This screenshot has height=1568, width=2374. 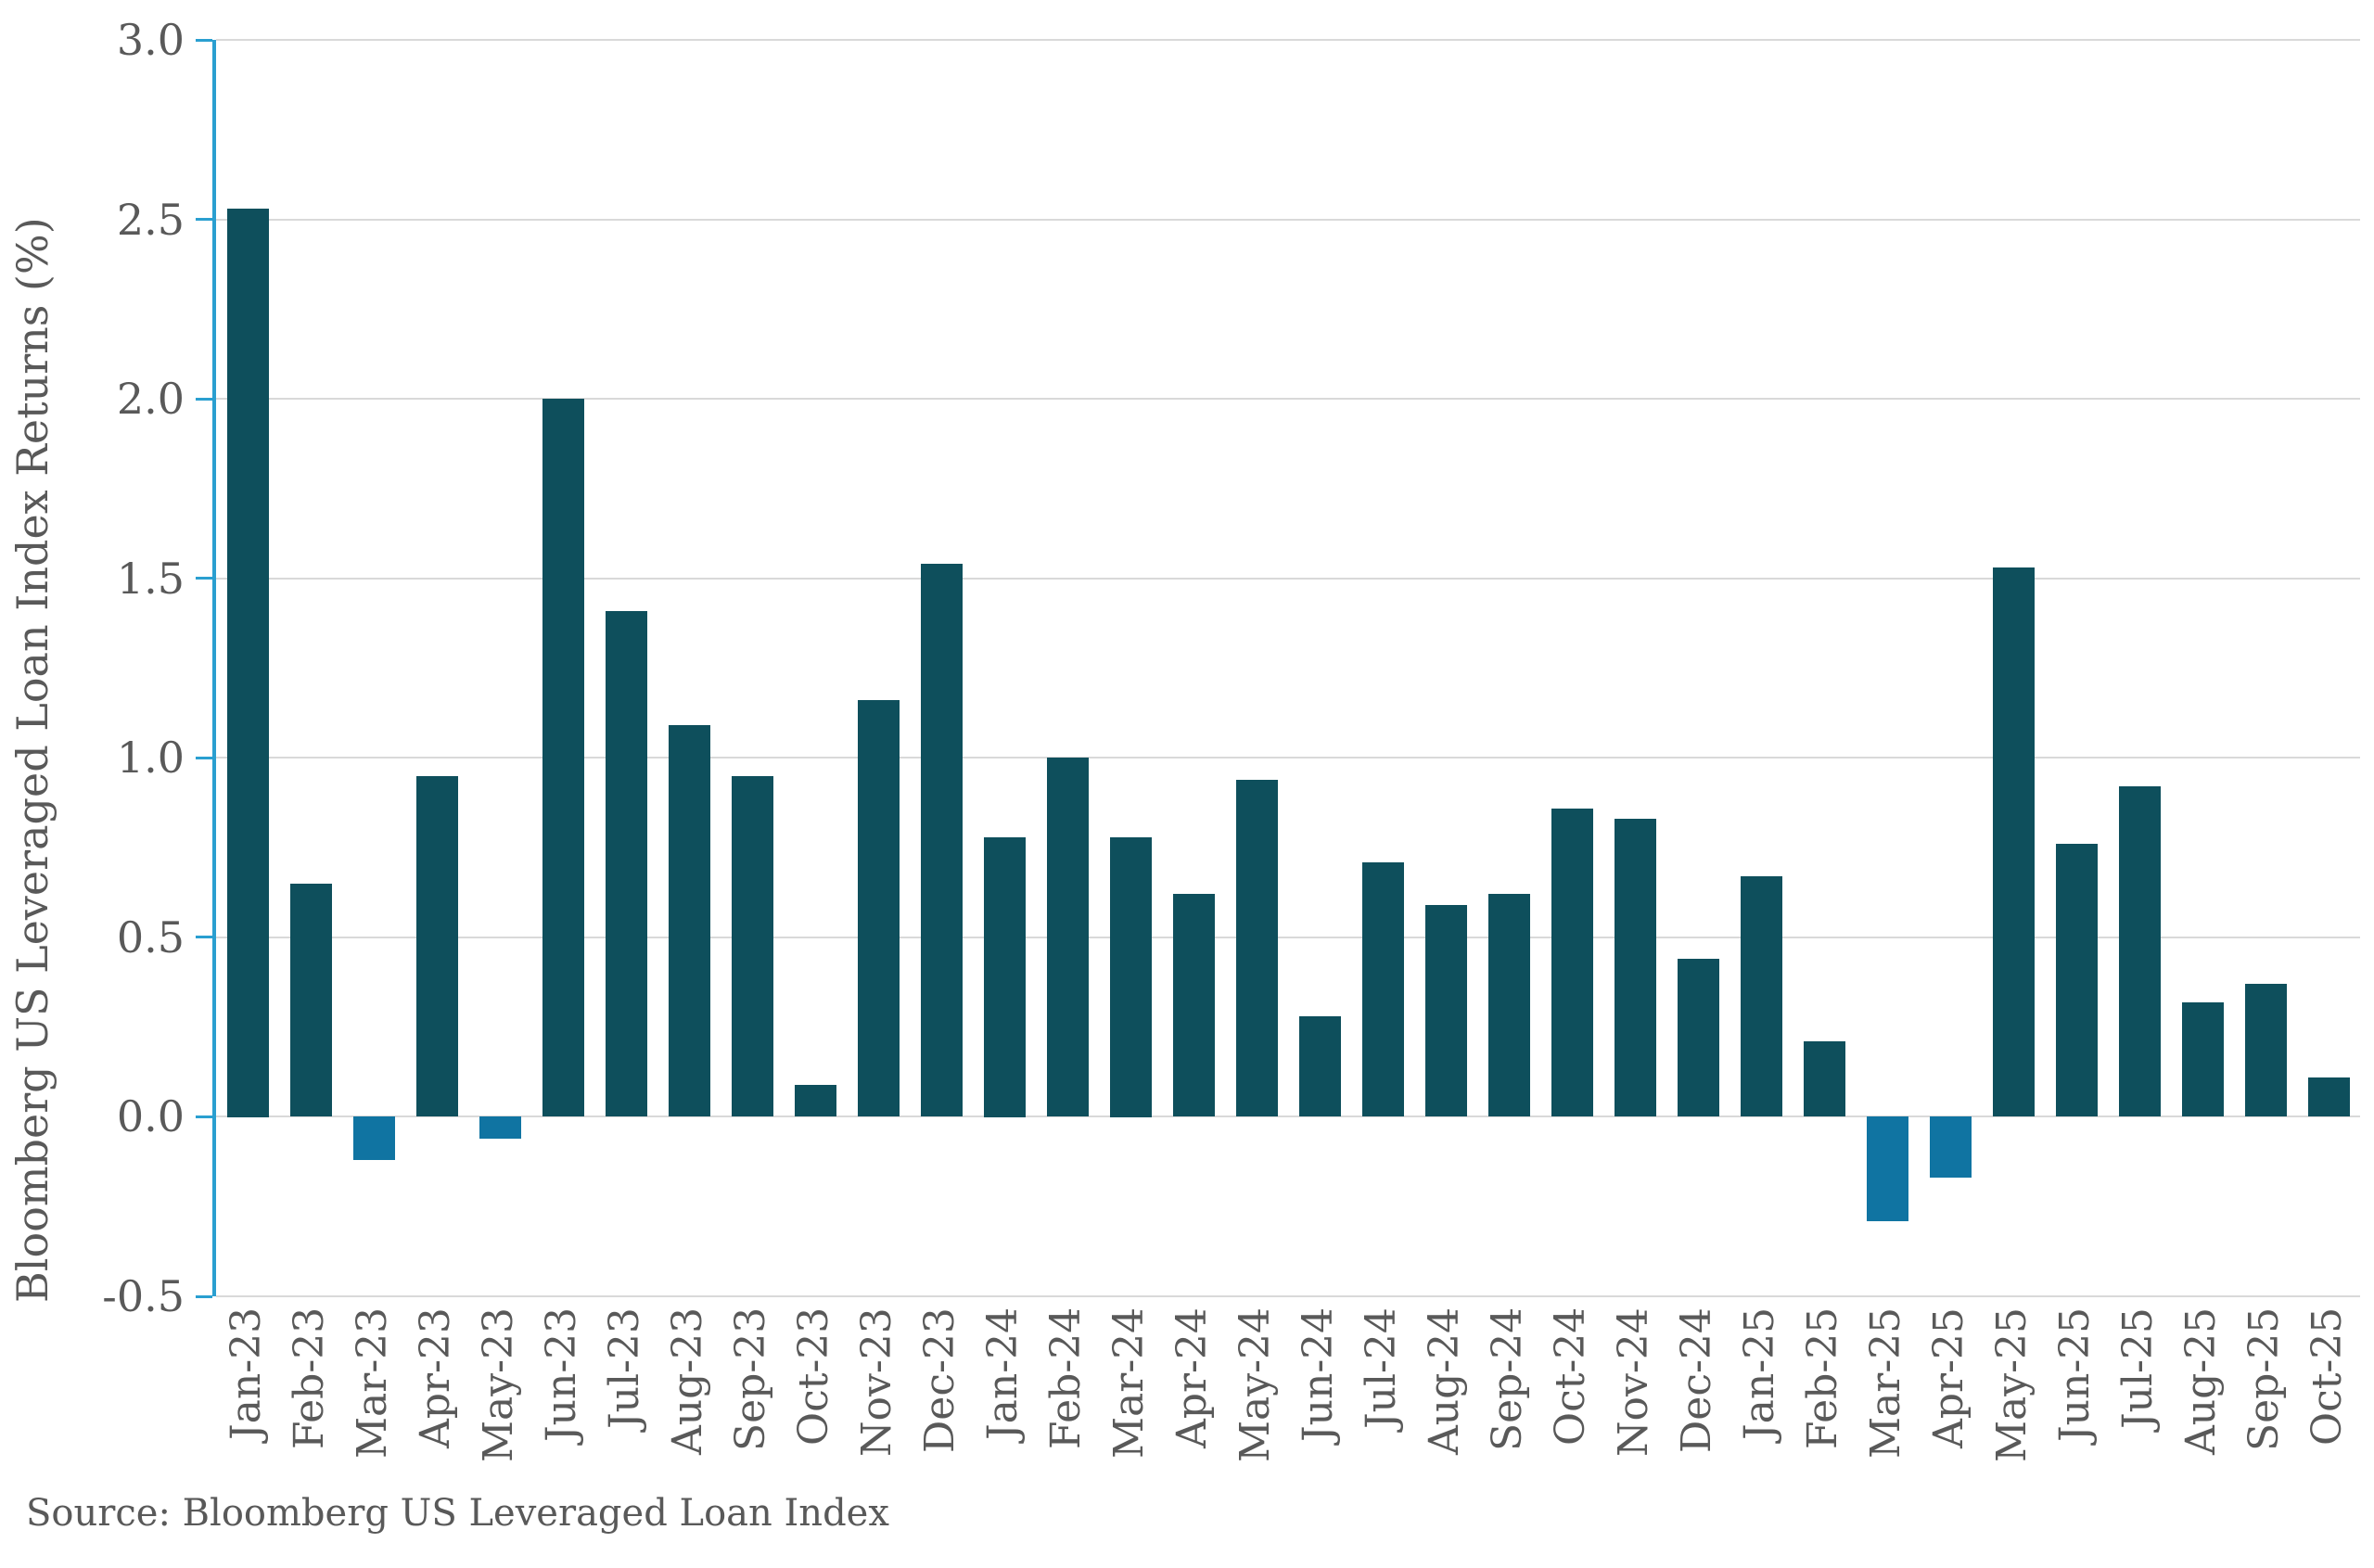 What do you see at coordinates (813, 1377) in the screenshot?
I see `x-axis-label: Oct-23` at bounding box center [813, 1377].